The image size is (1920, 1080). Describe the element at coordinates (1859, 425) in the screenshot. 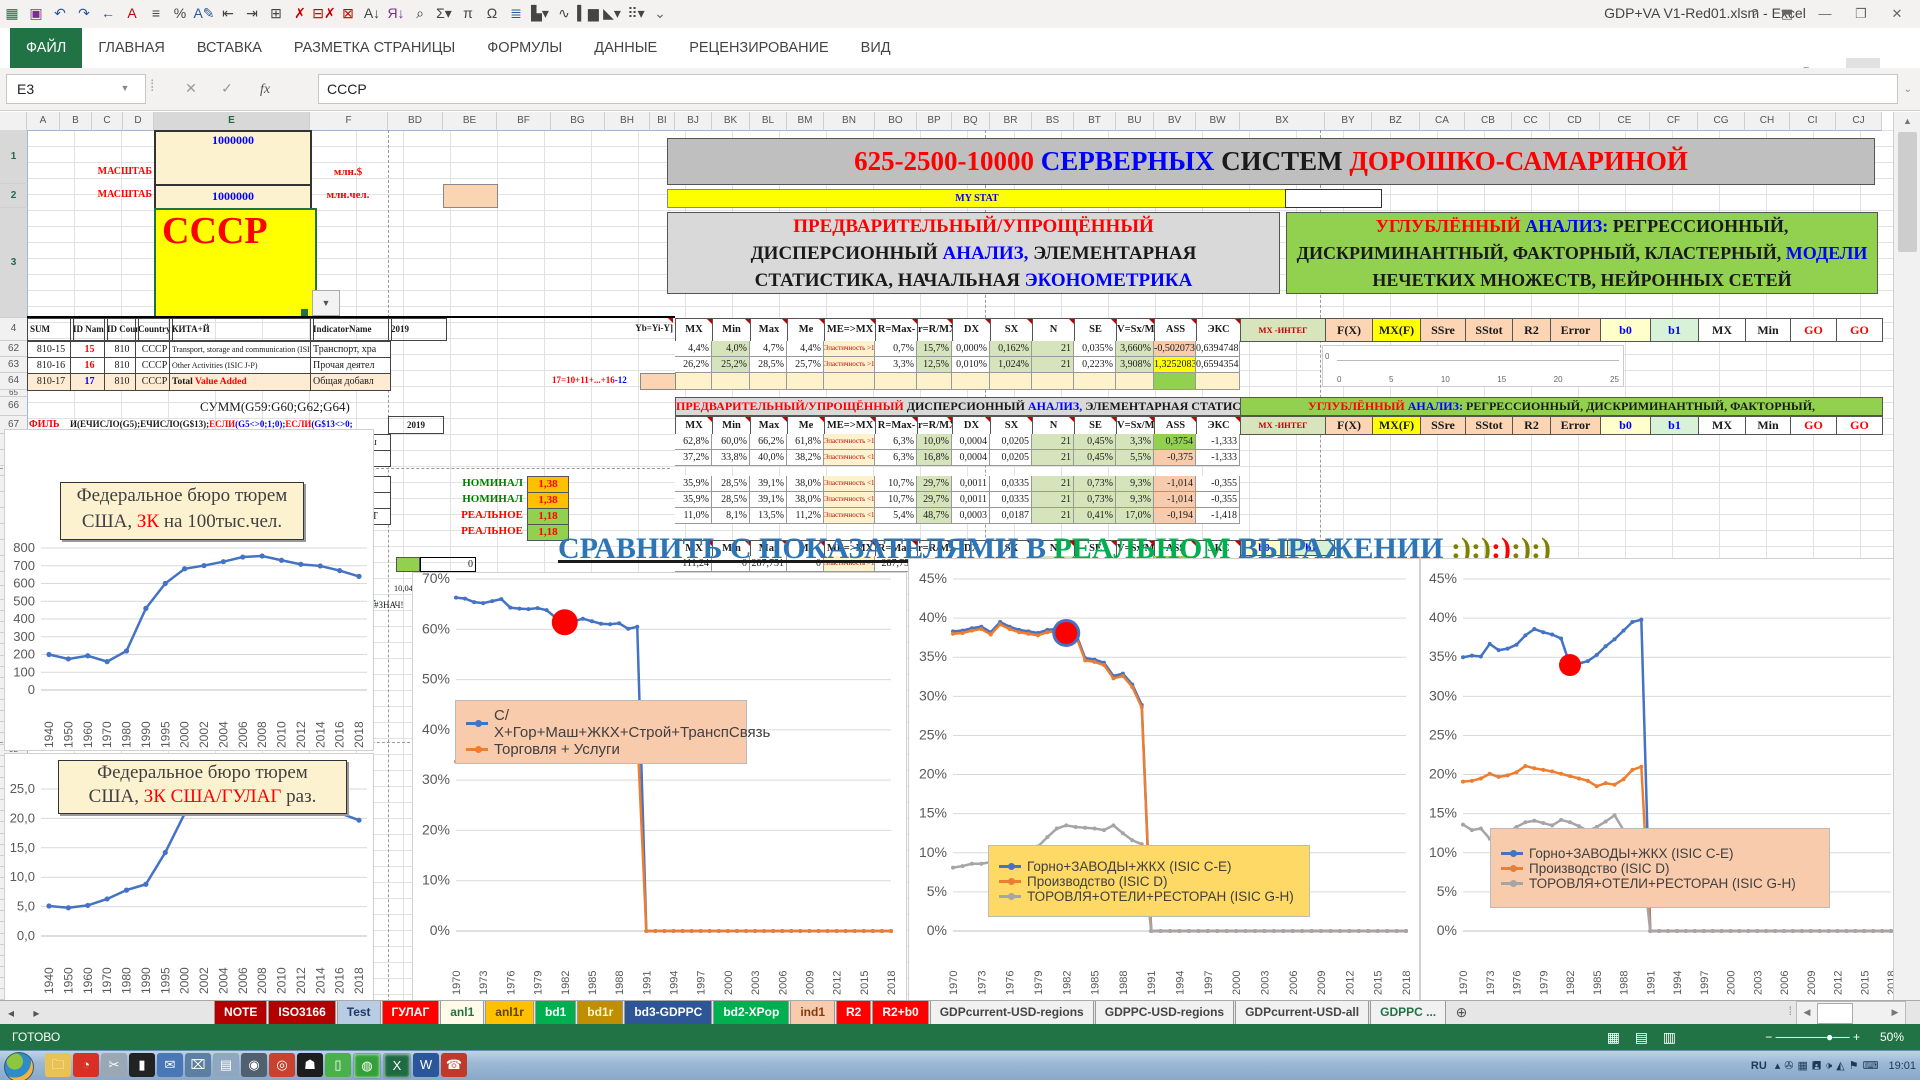

I see `stat-header-GO: GO` at that location.